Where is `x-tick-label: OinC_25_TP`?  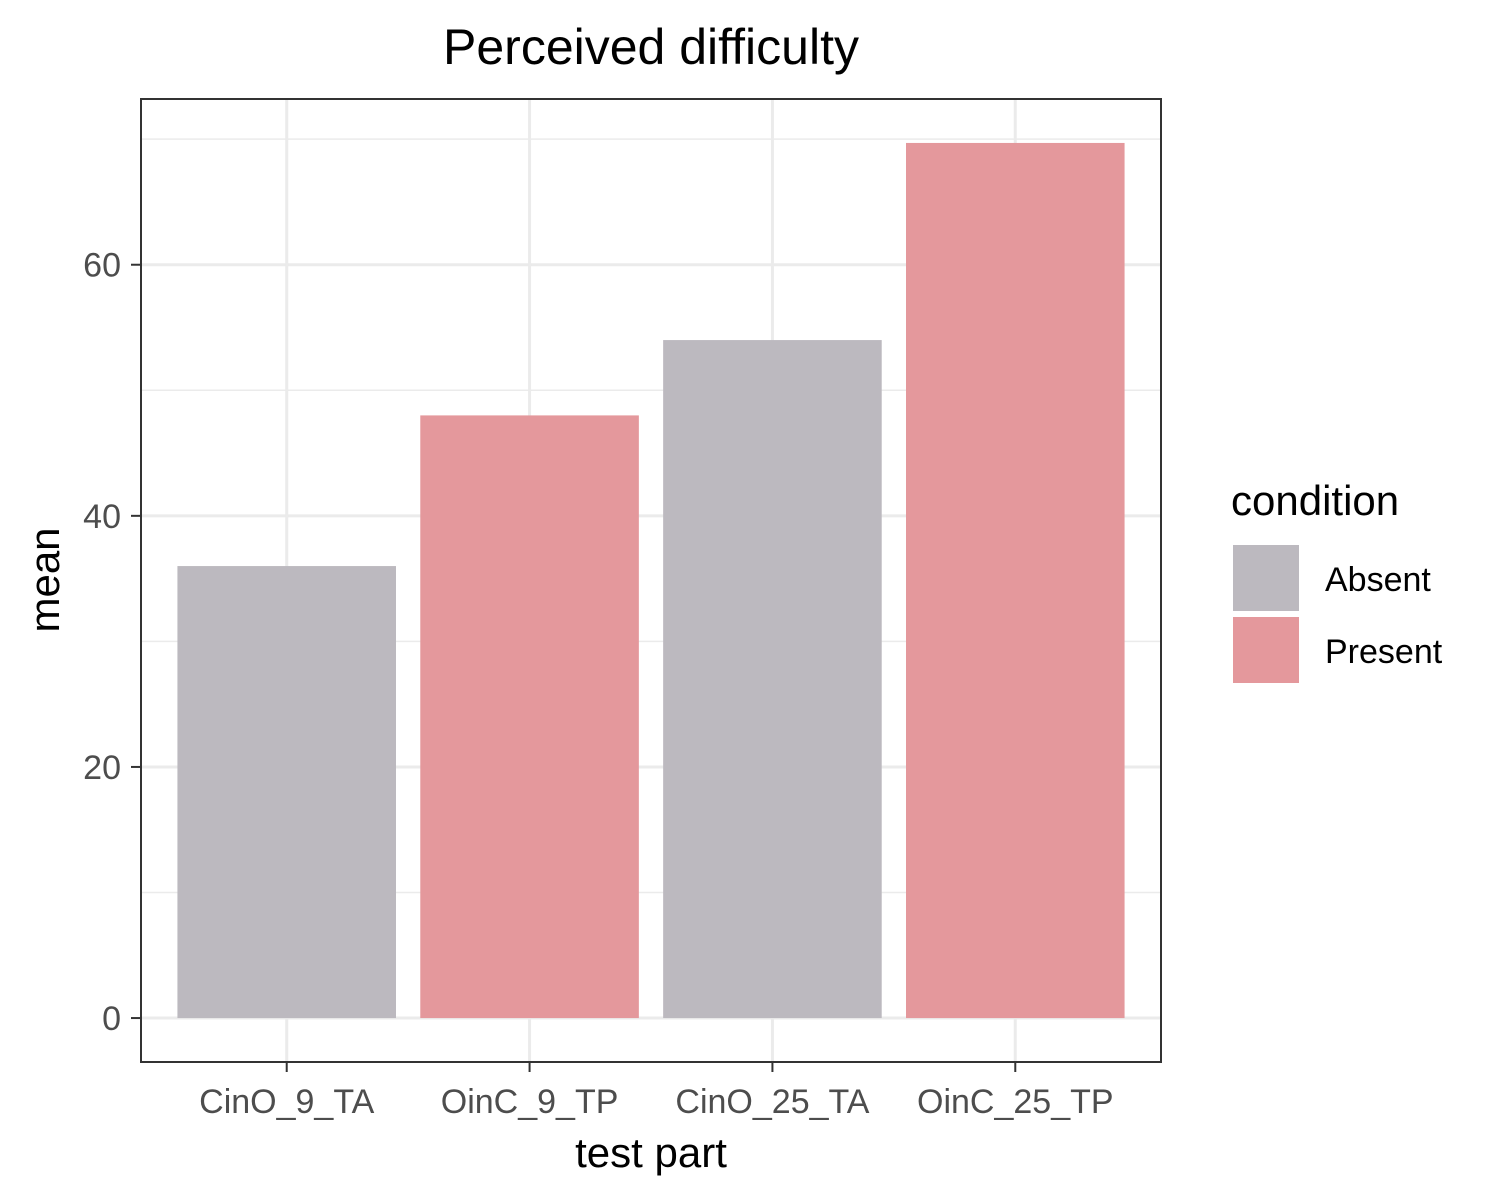
x-tick-label: OinC_25_TP is located at coordinates (1015, 1102).